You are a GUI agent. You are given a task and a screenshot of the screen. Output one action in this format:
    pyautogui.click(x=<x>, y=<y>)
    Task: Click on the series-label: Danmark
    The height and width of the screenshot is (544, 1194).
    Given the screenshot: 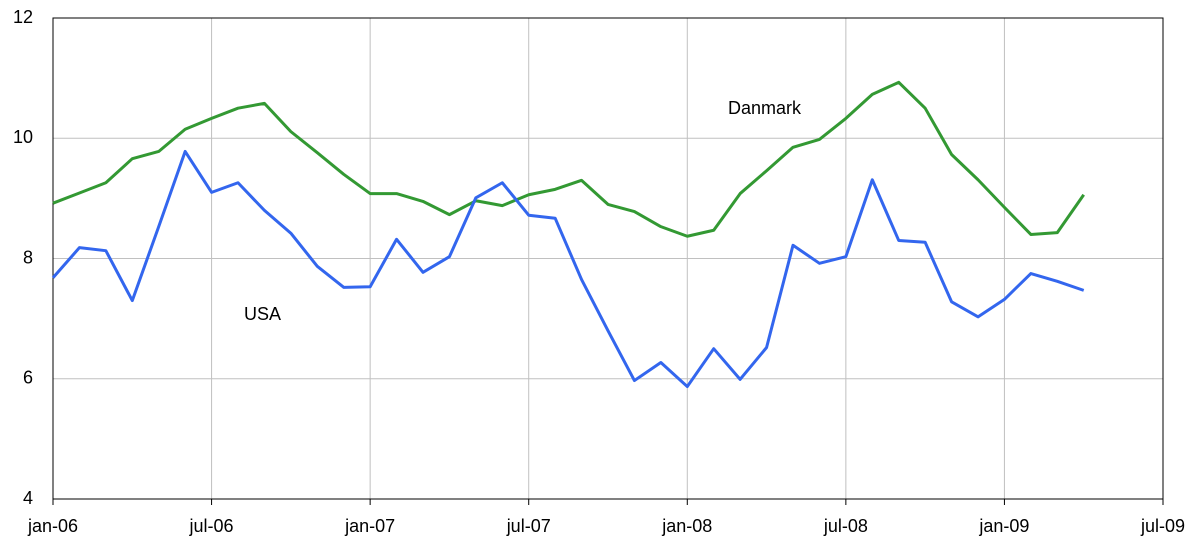 What is the action you would take?
    pyautogui.click(x=765, y=108)
    